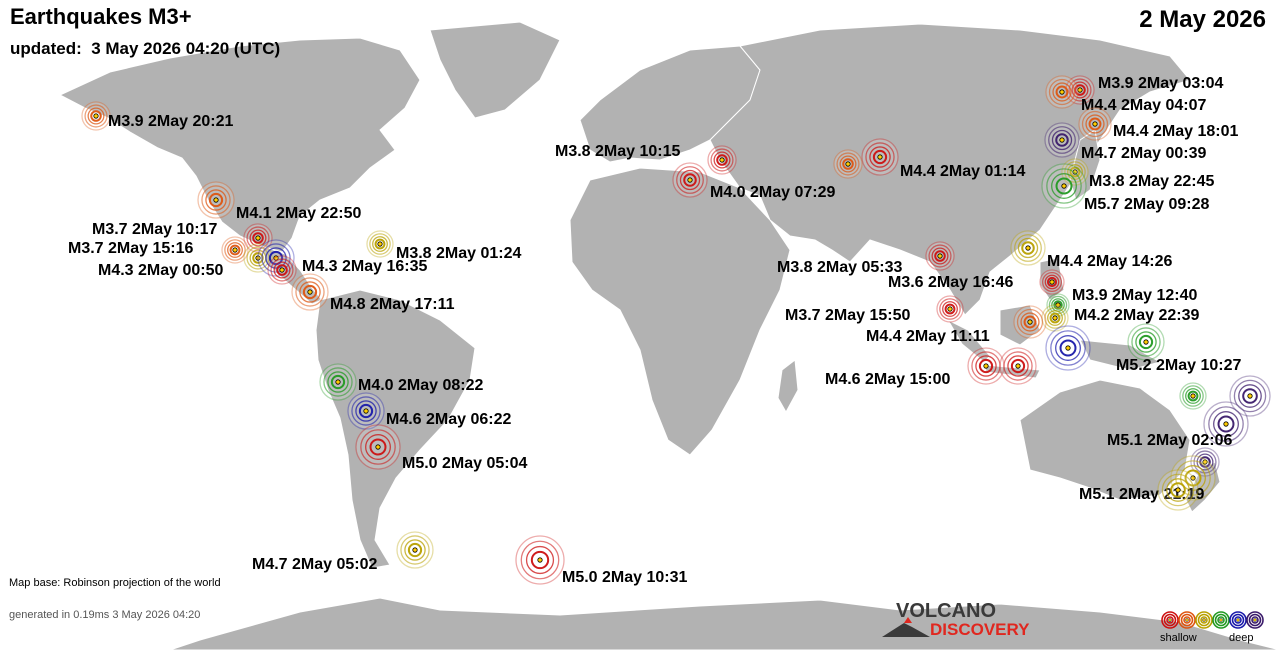 Image resolution: width=1280 pixels, height=650 pixels. What do you see at coordinates (158, 250) in the screenshot?
I see `quake-marker: M3.7 2May 15:16` at bounding box center [158, 250].